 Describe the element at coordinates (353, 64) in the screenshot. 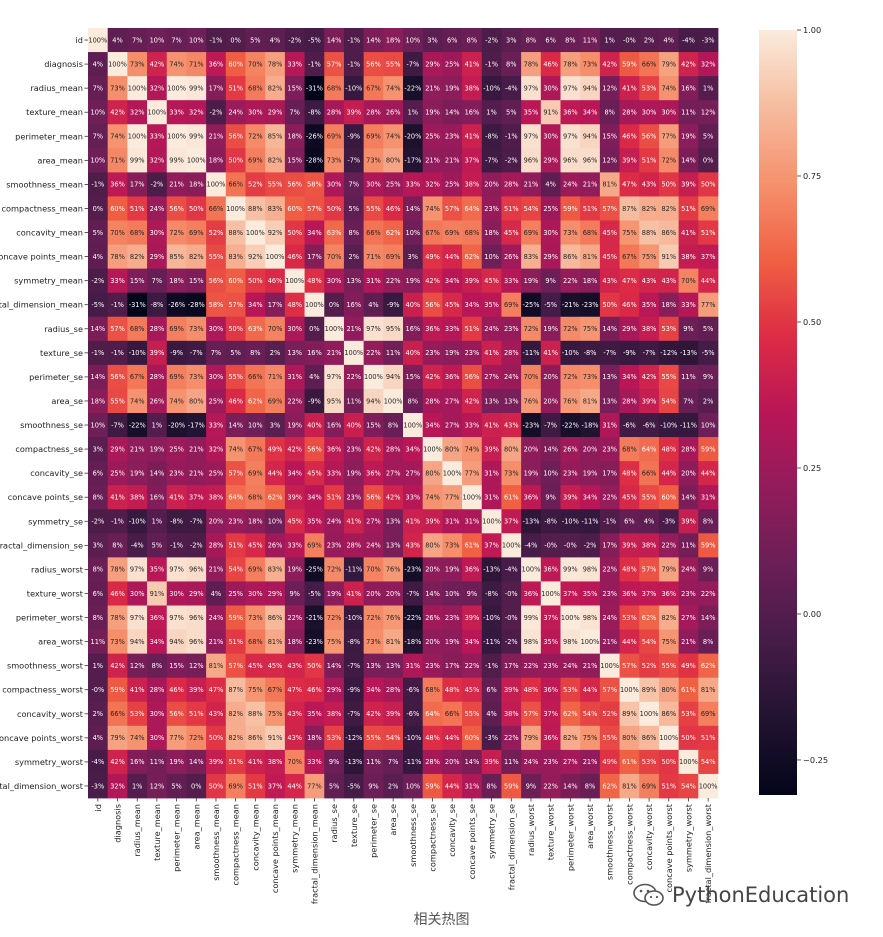

I see `cell-value-label: -1%` at that location.